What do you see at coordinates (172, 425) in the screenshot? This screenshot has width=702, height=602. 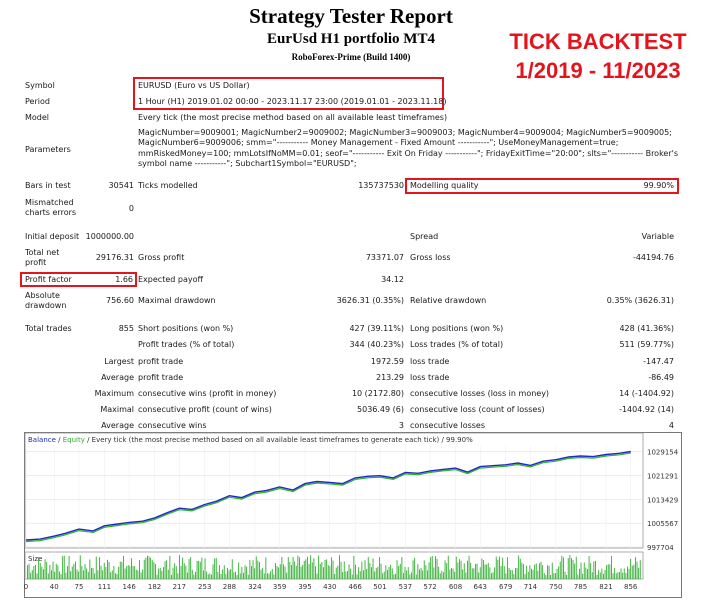 I see `average-consecutive-wins-label: consecutive wins` at bounding box center [172, 425].